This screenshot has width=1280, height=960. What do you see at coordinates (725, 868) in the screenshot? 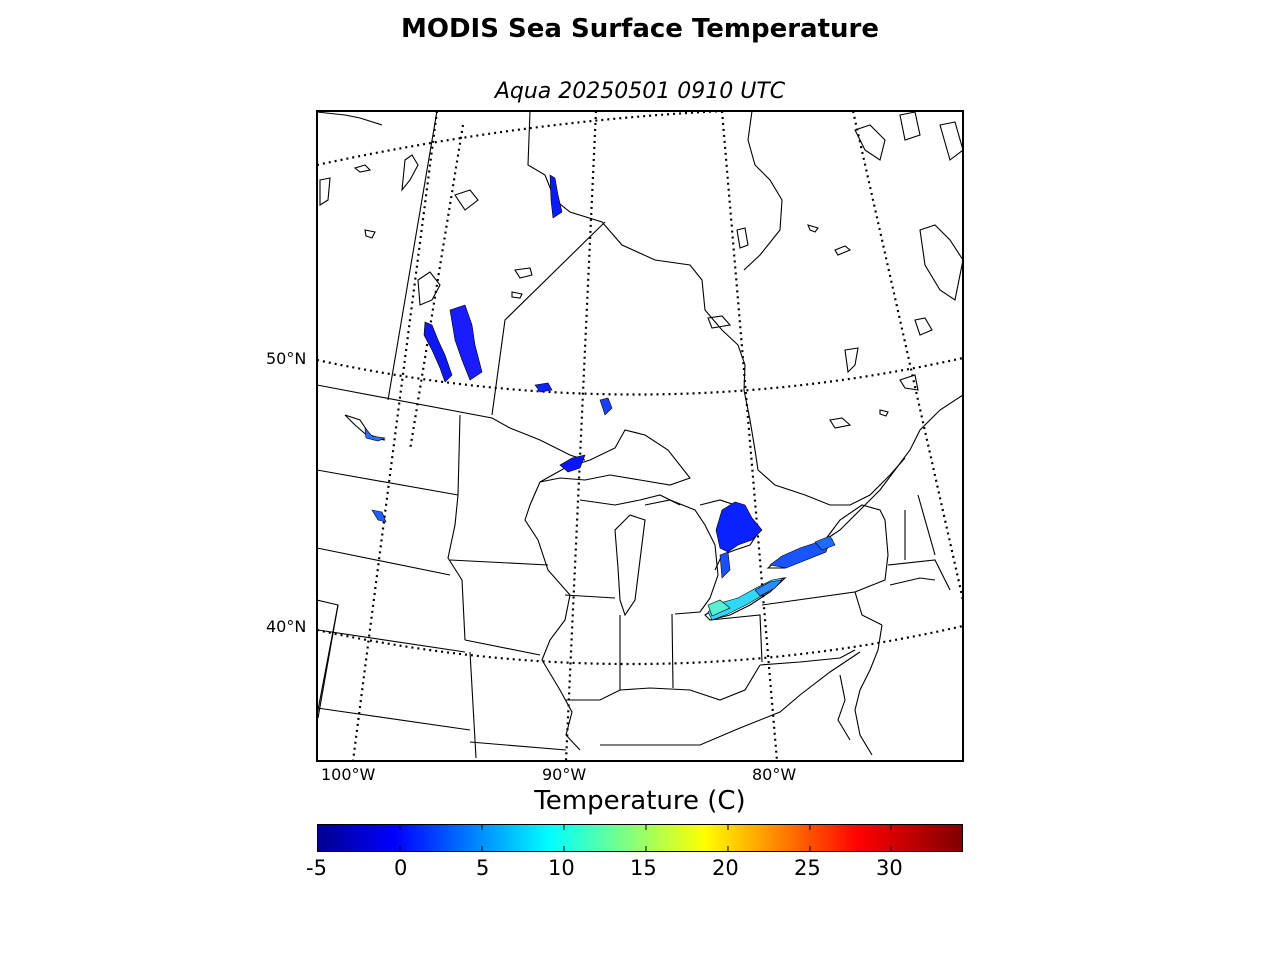
I see `colorbar-tick-label: 20` at bounding box center [725, 868].